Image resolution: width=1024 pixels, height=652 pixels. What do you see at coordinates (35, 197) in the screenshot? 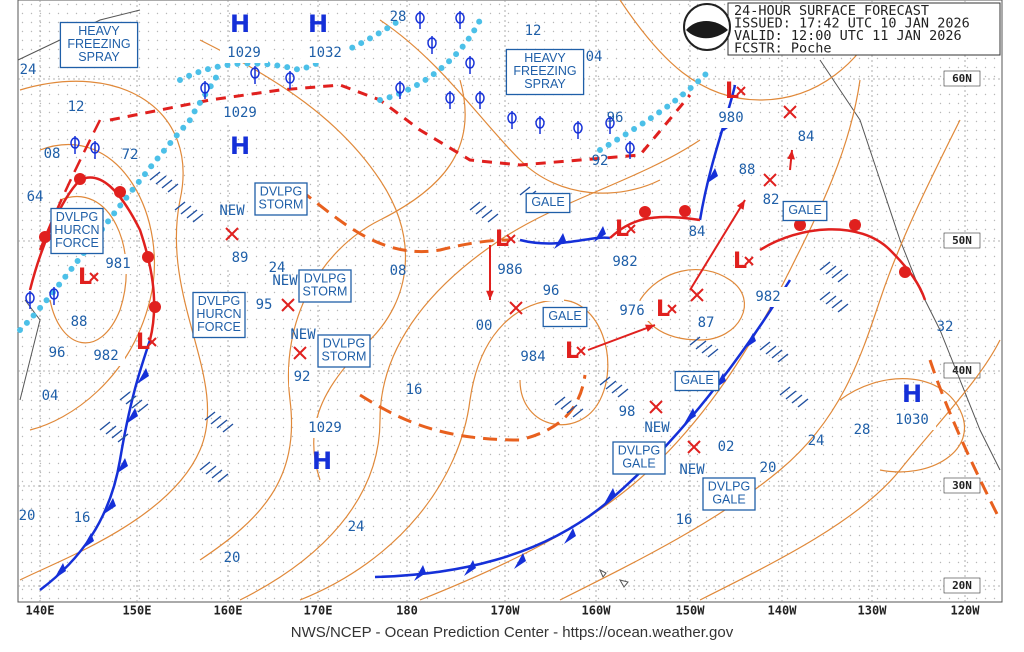
I see `isobar-label: 64` at bounding box center [35, 197].